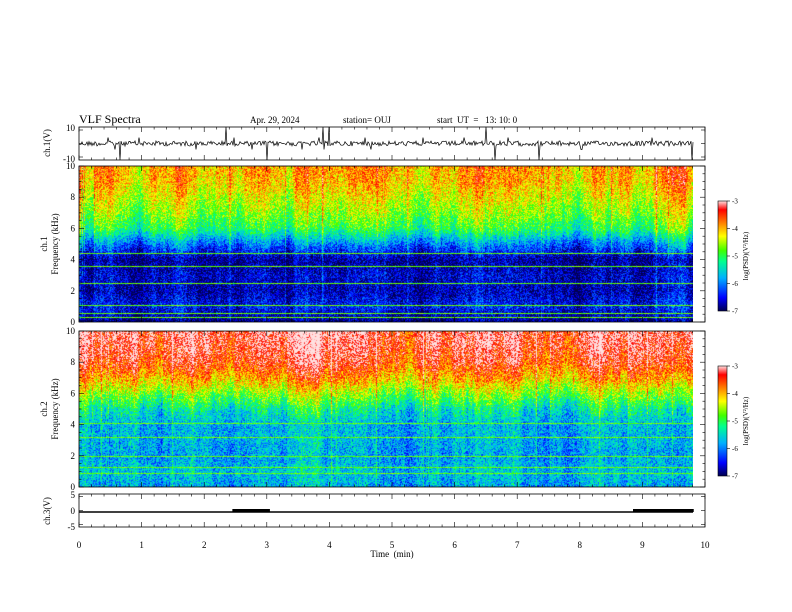 The width and height of the screenshot is (792, 612). I want to click on ch1-waveform-ylabel: ch.1(V), so click(47, 143).